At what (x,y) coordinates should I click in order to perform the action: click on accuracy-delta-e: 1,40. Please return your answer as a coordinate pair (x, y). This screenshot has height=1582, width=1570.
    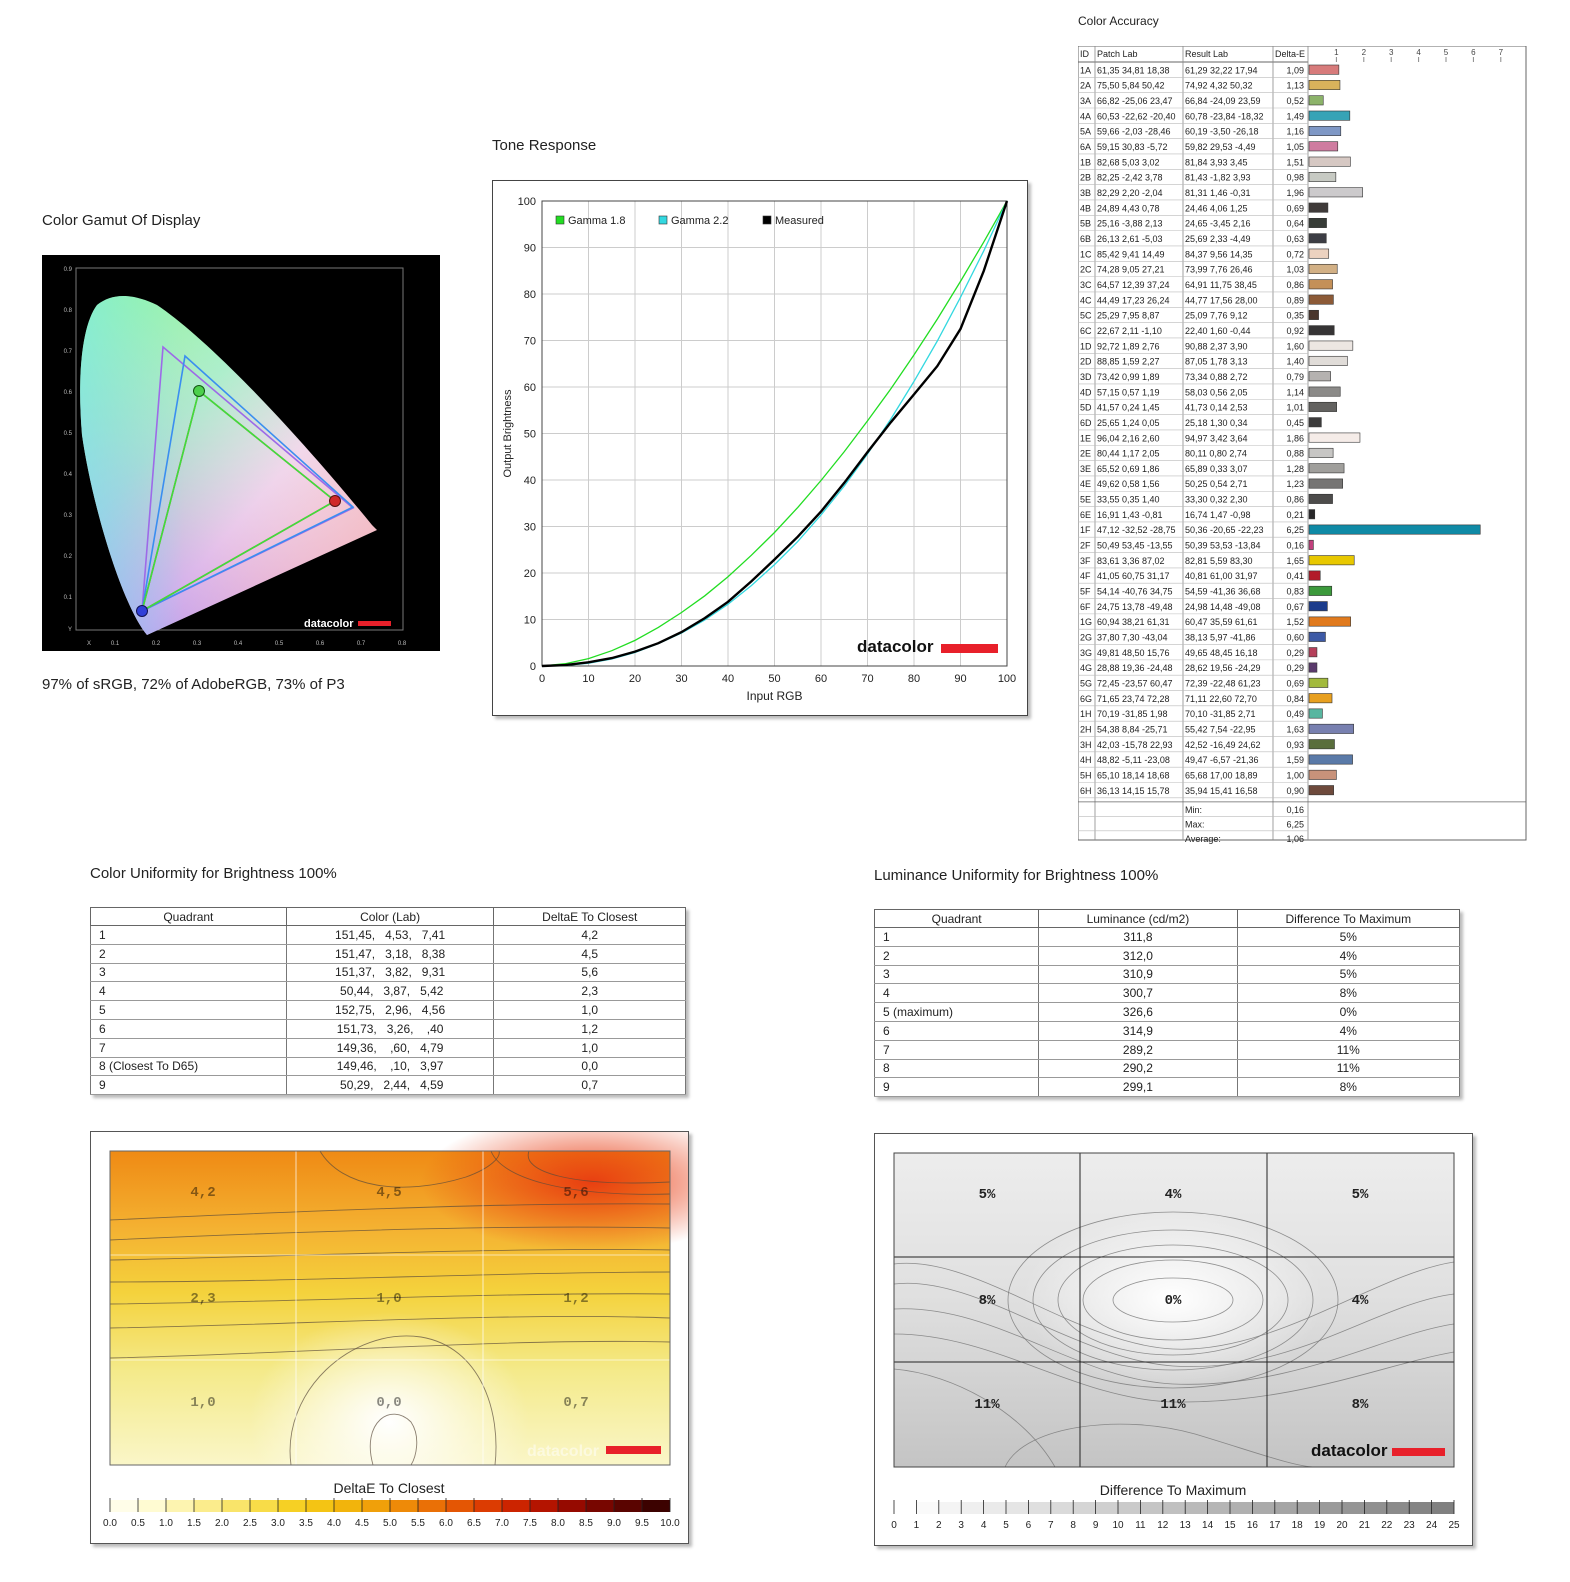
    Looking at the image, I should click on (1295, 362).